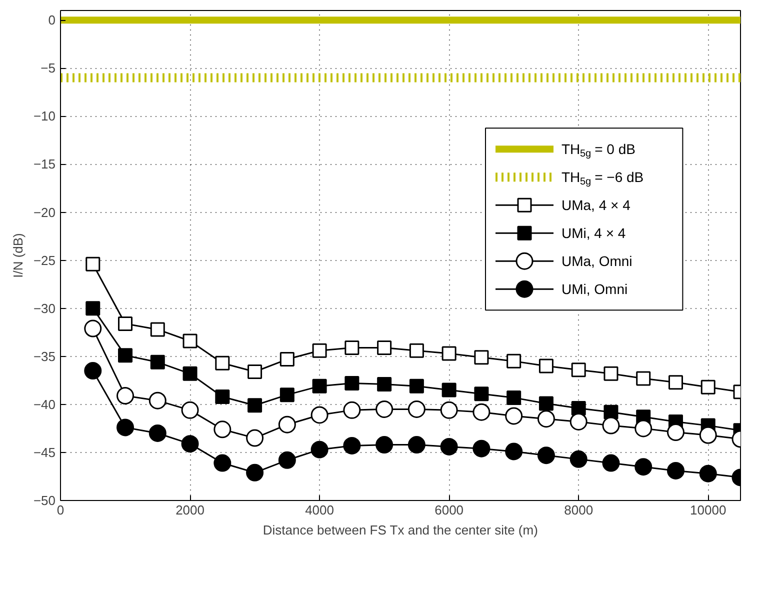 The height and width of the screenshot is (592, 766). I want to click on legend-label: UMa, 4 × 4, so click(596, 205).